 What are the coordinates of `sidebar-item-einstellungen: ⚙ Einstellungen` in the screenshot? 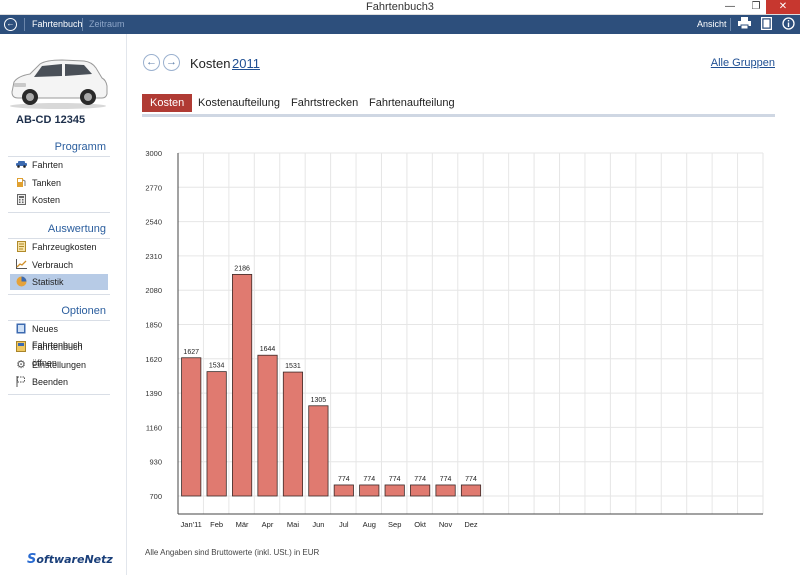 It's located at (59, 365).